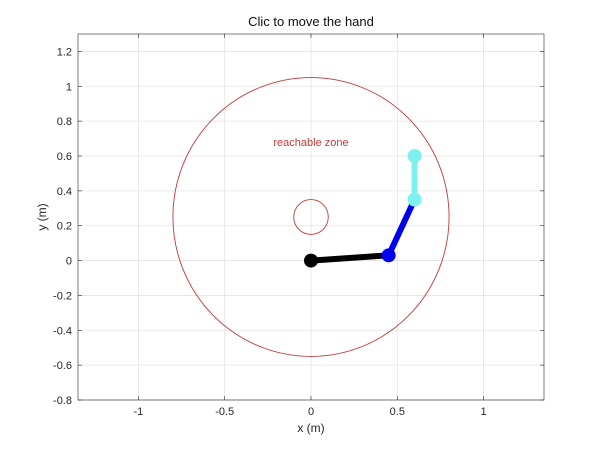 This screenshot has width=600, height=450. I want to click on x-tick-label: -0.5, so click(224, 412).